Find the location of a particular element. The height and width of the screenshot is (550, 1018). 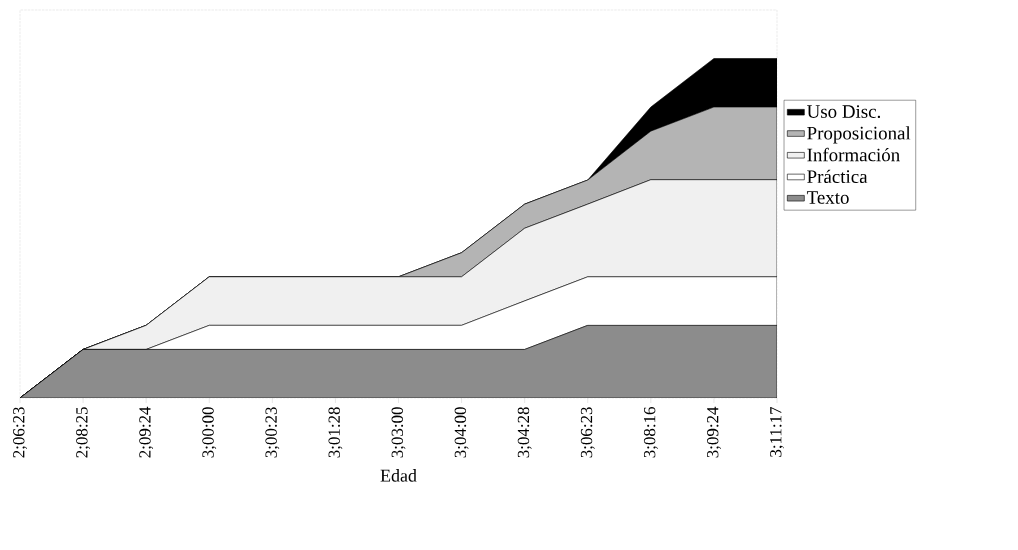

legend-label: Uso Disc. is located at coordinates (844, 111).